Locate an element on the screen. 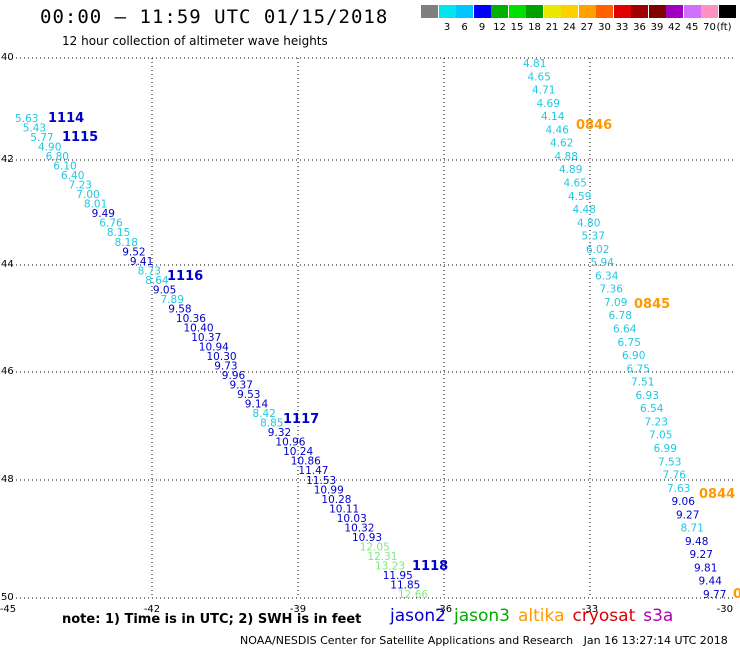 Image resolution: width=740 pixels, height=650 pixels. wave-height-value: 8.71 is located at coordinates (692, 529).